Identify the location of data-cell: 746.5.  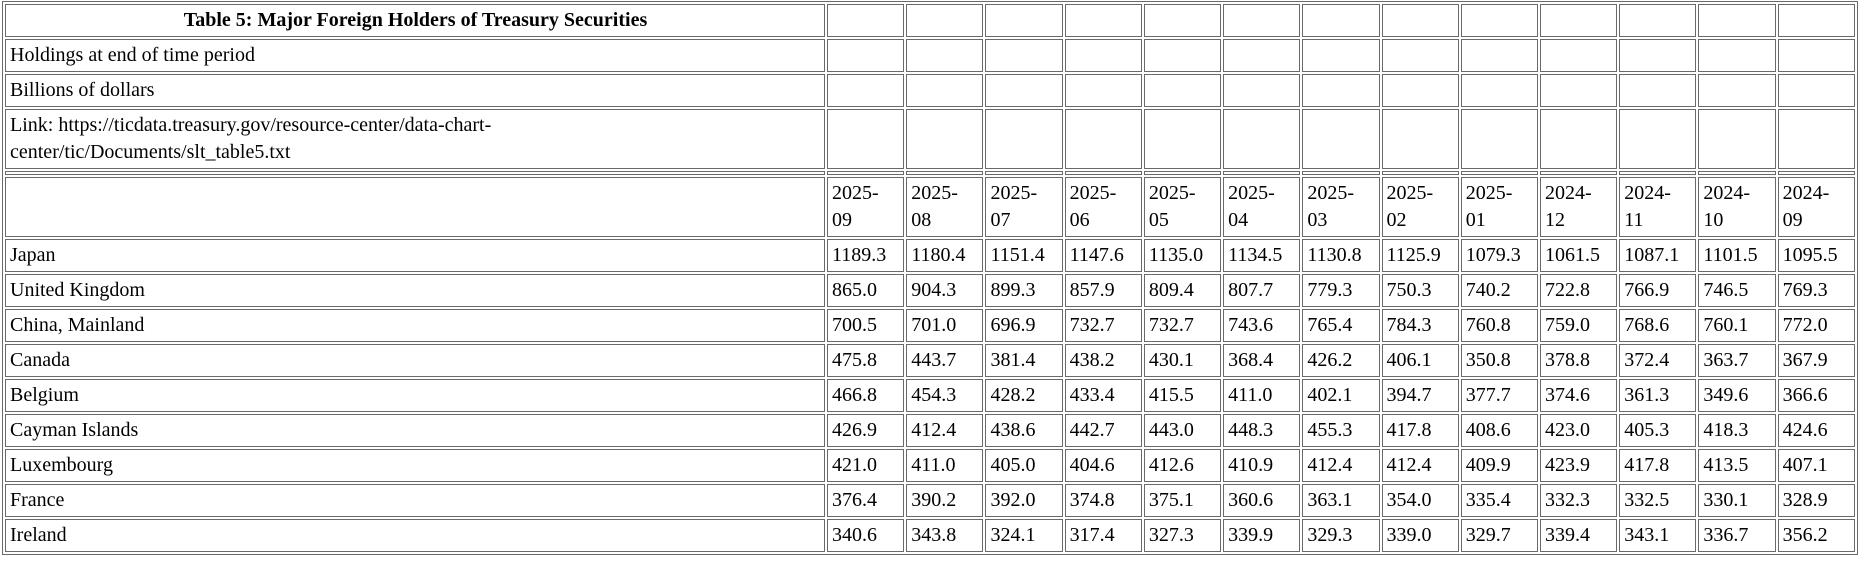
(1737, 290).